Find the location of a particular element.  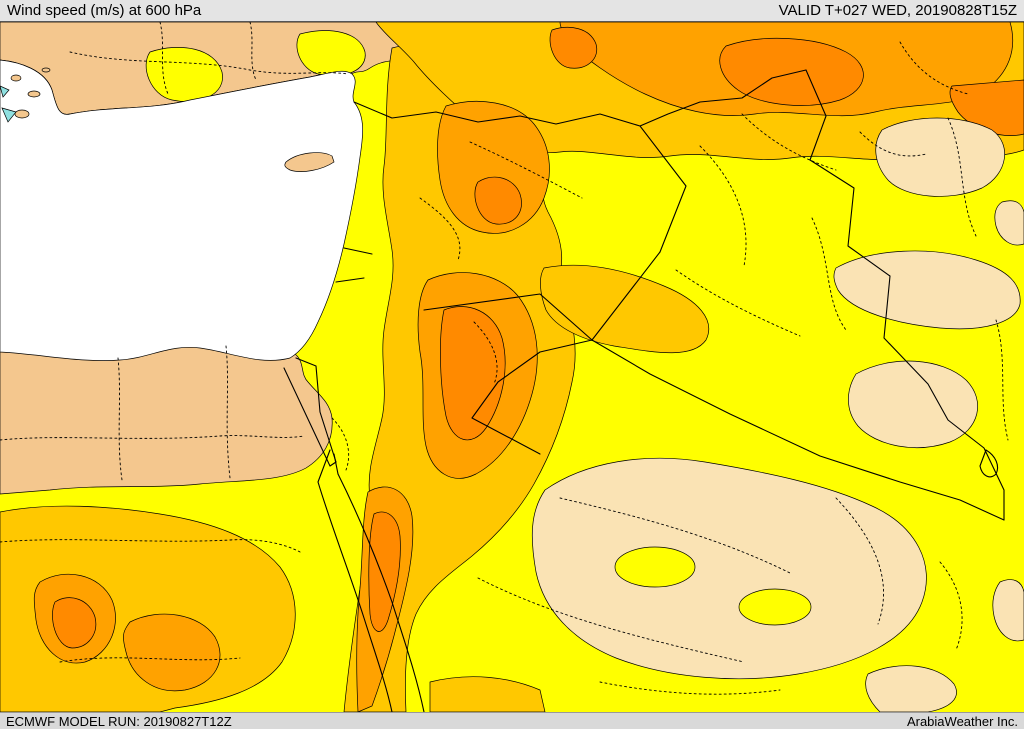

border-lebanon-north is located at coordinates (358, 251).